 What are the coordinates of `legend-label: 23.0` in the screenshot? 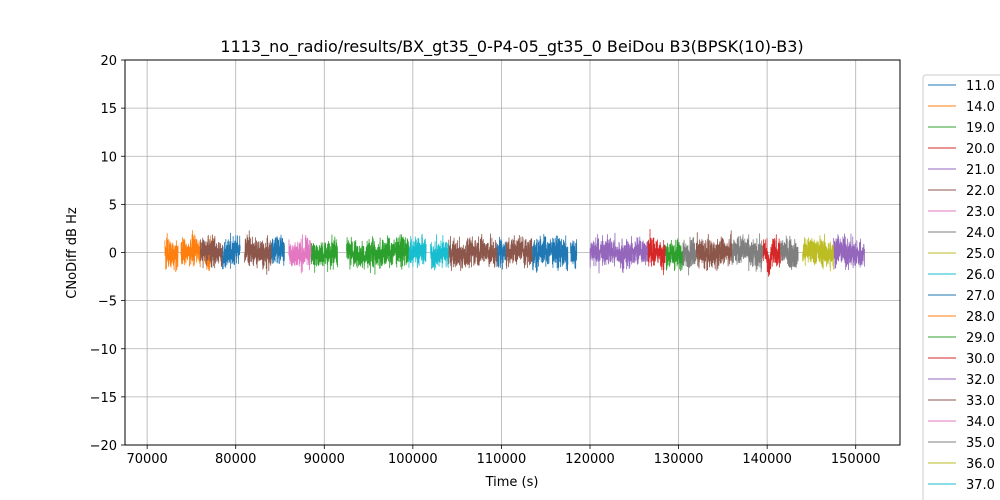 It's located at (980, 212).